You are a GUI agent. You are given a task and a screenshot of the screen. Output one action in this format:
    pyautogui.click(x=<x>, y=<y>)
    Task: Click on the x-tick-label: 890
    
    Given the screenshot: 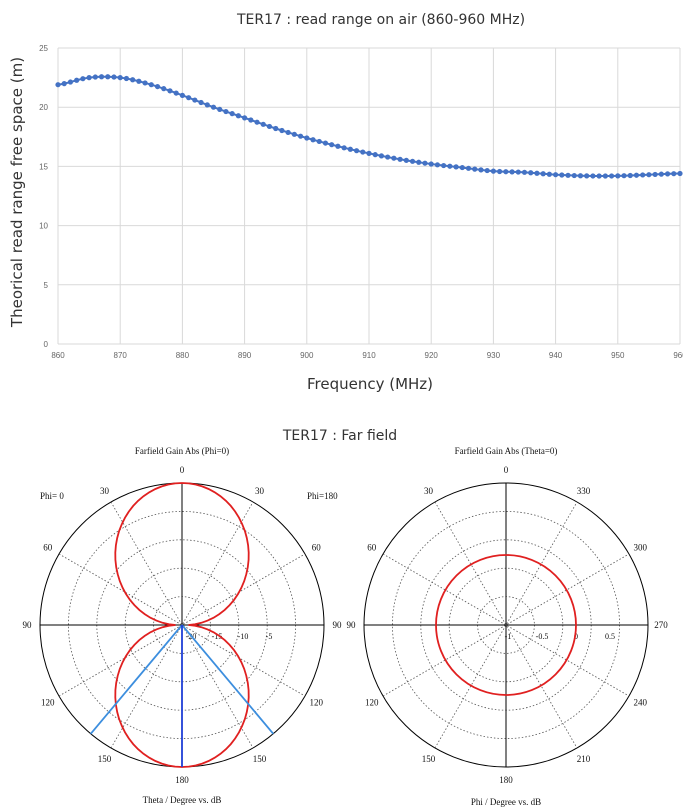 What is the action you would take?
    pyautogui.click(x=245, y=355)
    